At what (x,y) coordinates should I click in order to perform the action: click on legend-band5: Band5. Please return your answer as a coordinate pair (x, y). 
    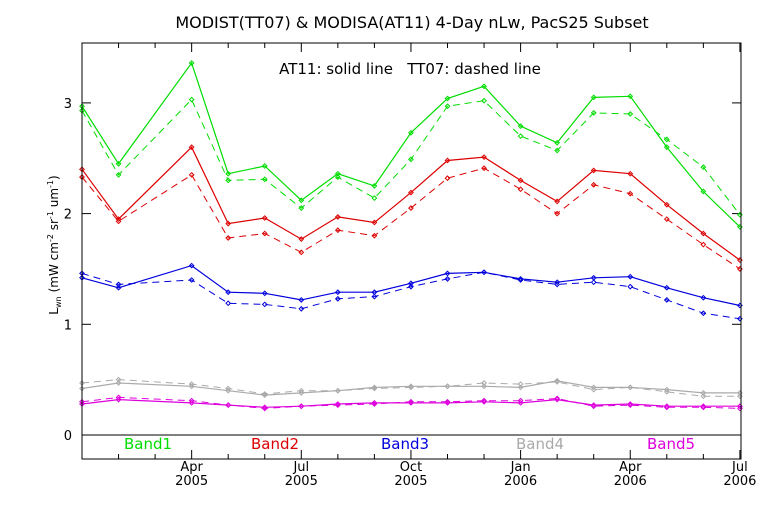
    Looking at the image, I should click on (671, 444).